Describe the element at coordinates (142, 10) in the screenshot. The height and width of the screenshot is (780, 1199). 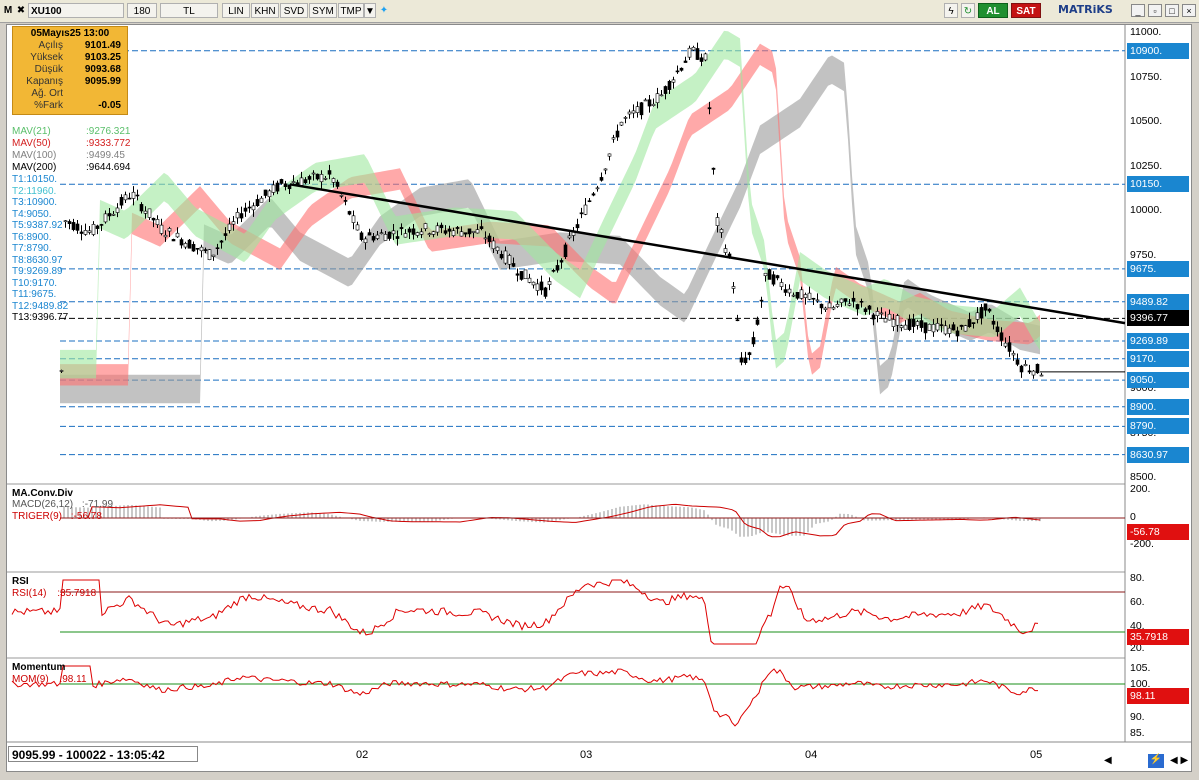
I see `period-button: 180` at that location.